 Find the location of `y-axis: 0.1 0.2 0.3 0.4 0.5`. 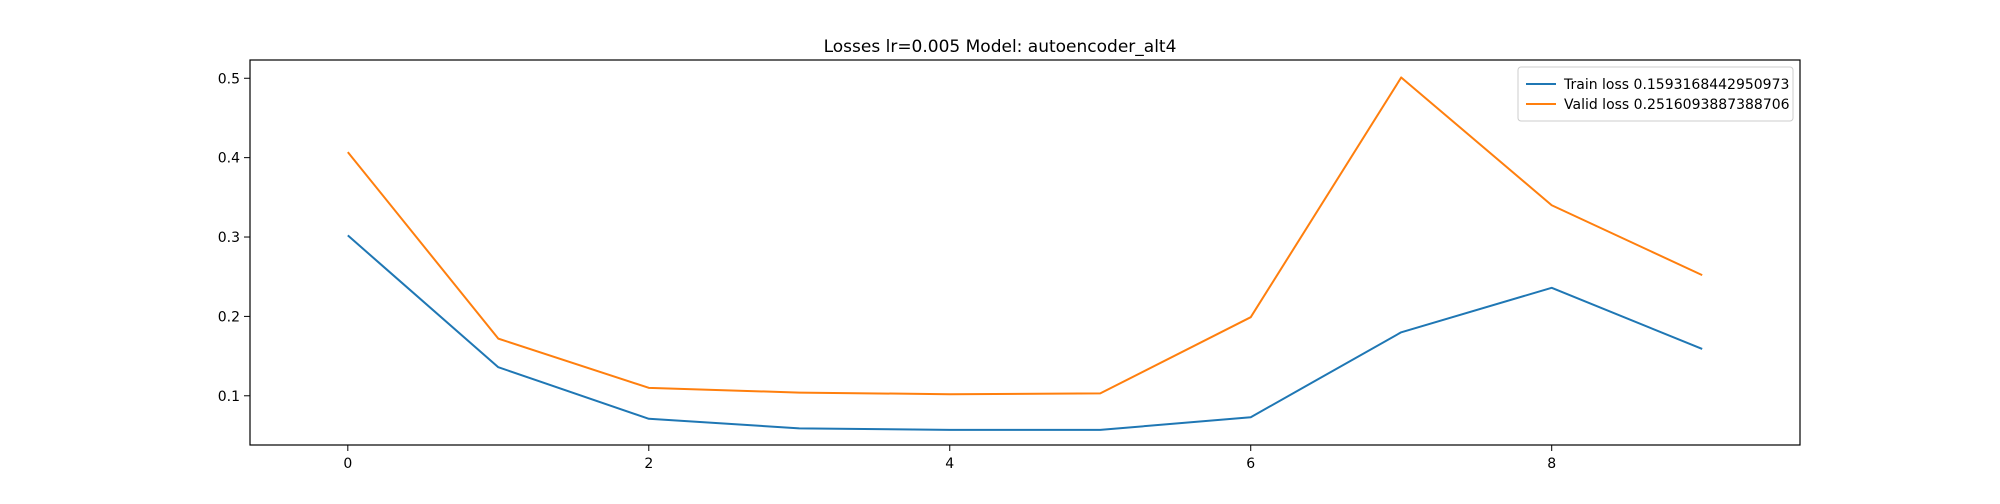

y-axis: 0.1 0.2 0.3 0.4 0.5 is located at coordinates (234, 238).